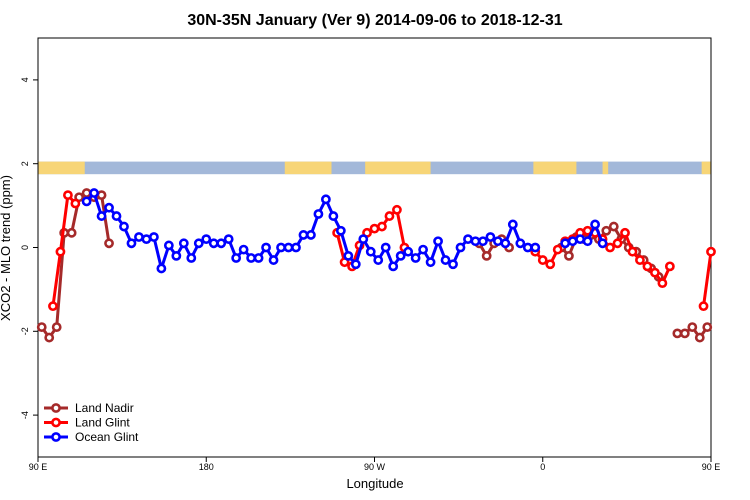 The image size is (750, 500). I want to click on land-ocean-strip, so click(374, 168).